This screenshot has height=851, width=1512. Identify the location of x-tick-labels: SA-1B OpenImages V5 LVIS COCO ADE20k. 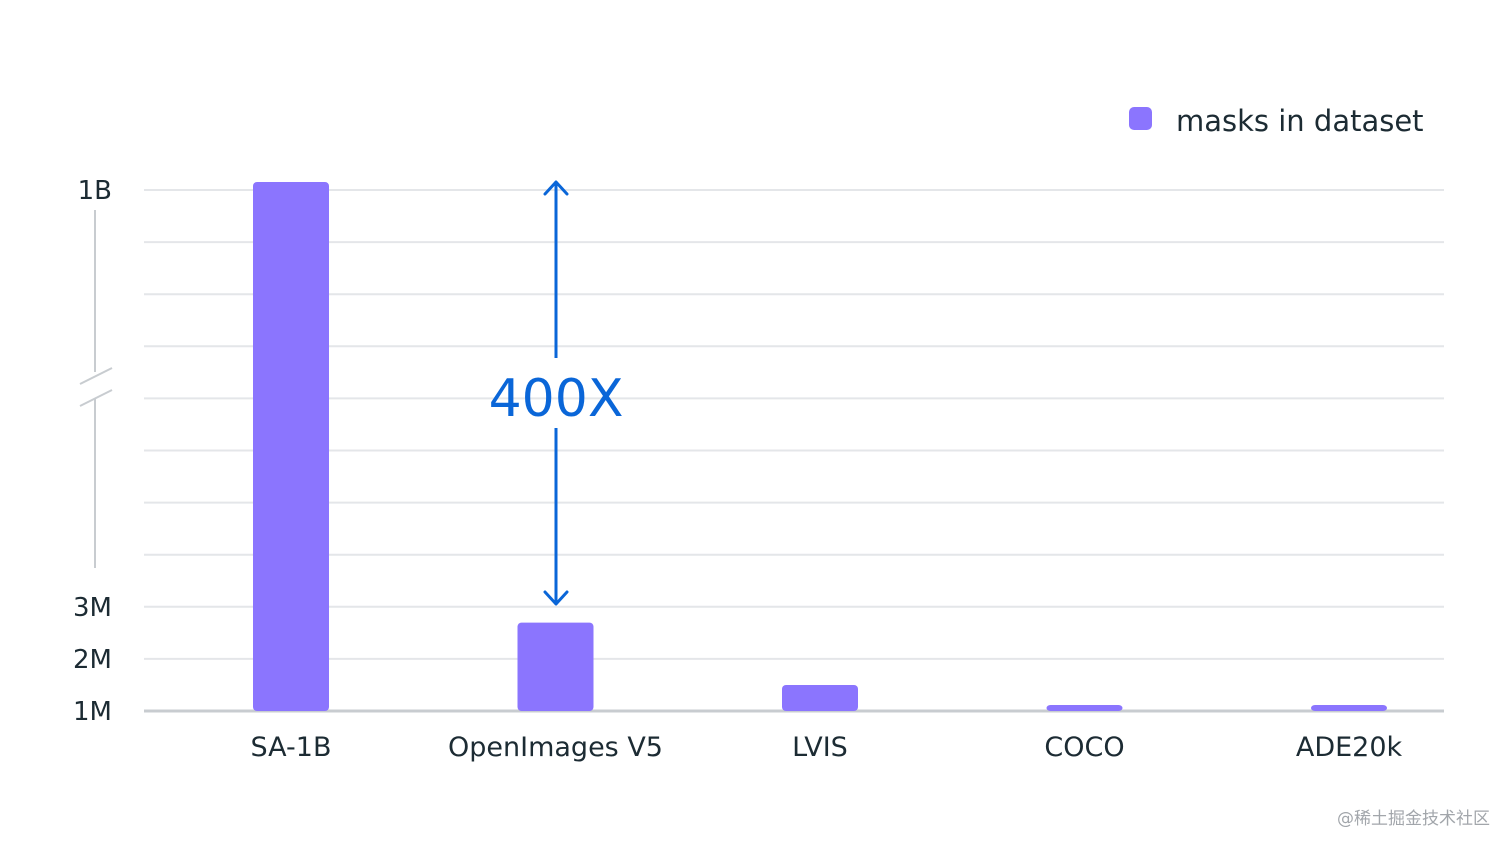
(827, 747).